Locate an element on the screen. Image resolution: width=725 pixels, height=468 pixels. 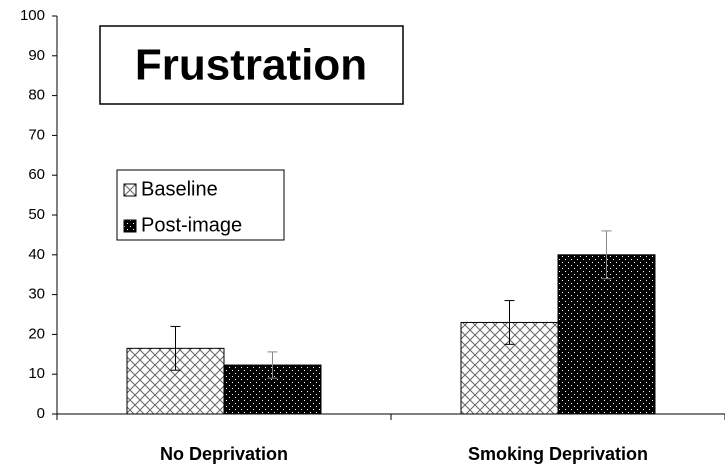
y-tick-label: 100 is located at coordinates (32, 15).